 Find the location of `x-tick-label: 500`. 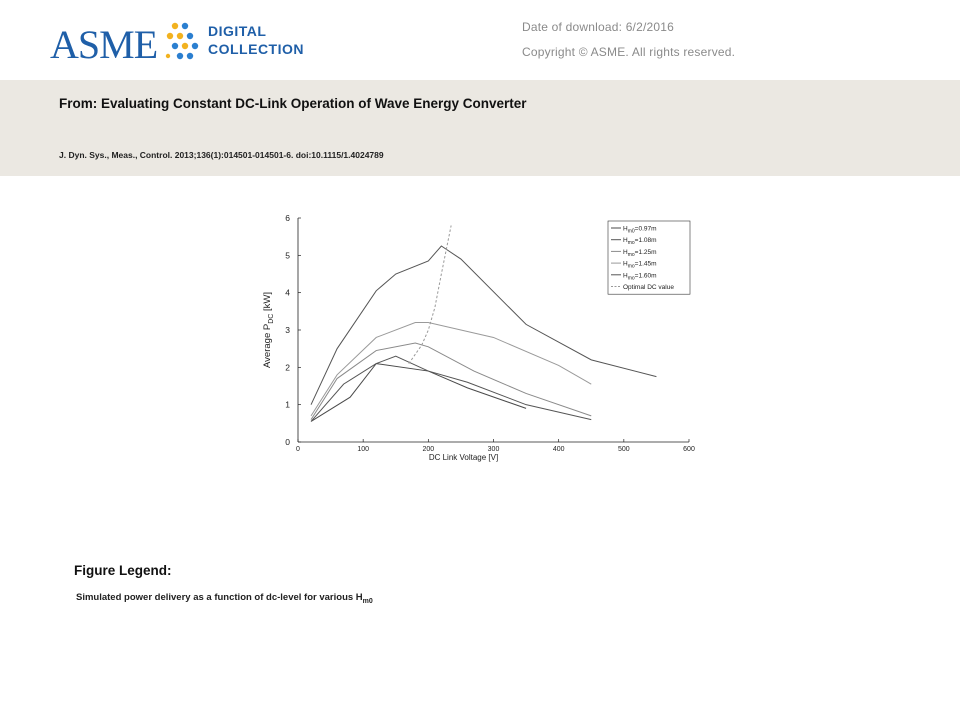

x-tick-label: 500 is located at coordinates (624, 449).